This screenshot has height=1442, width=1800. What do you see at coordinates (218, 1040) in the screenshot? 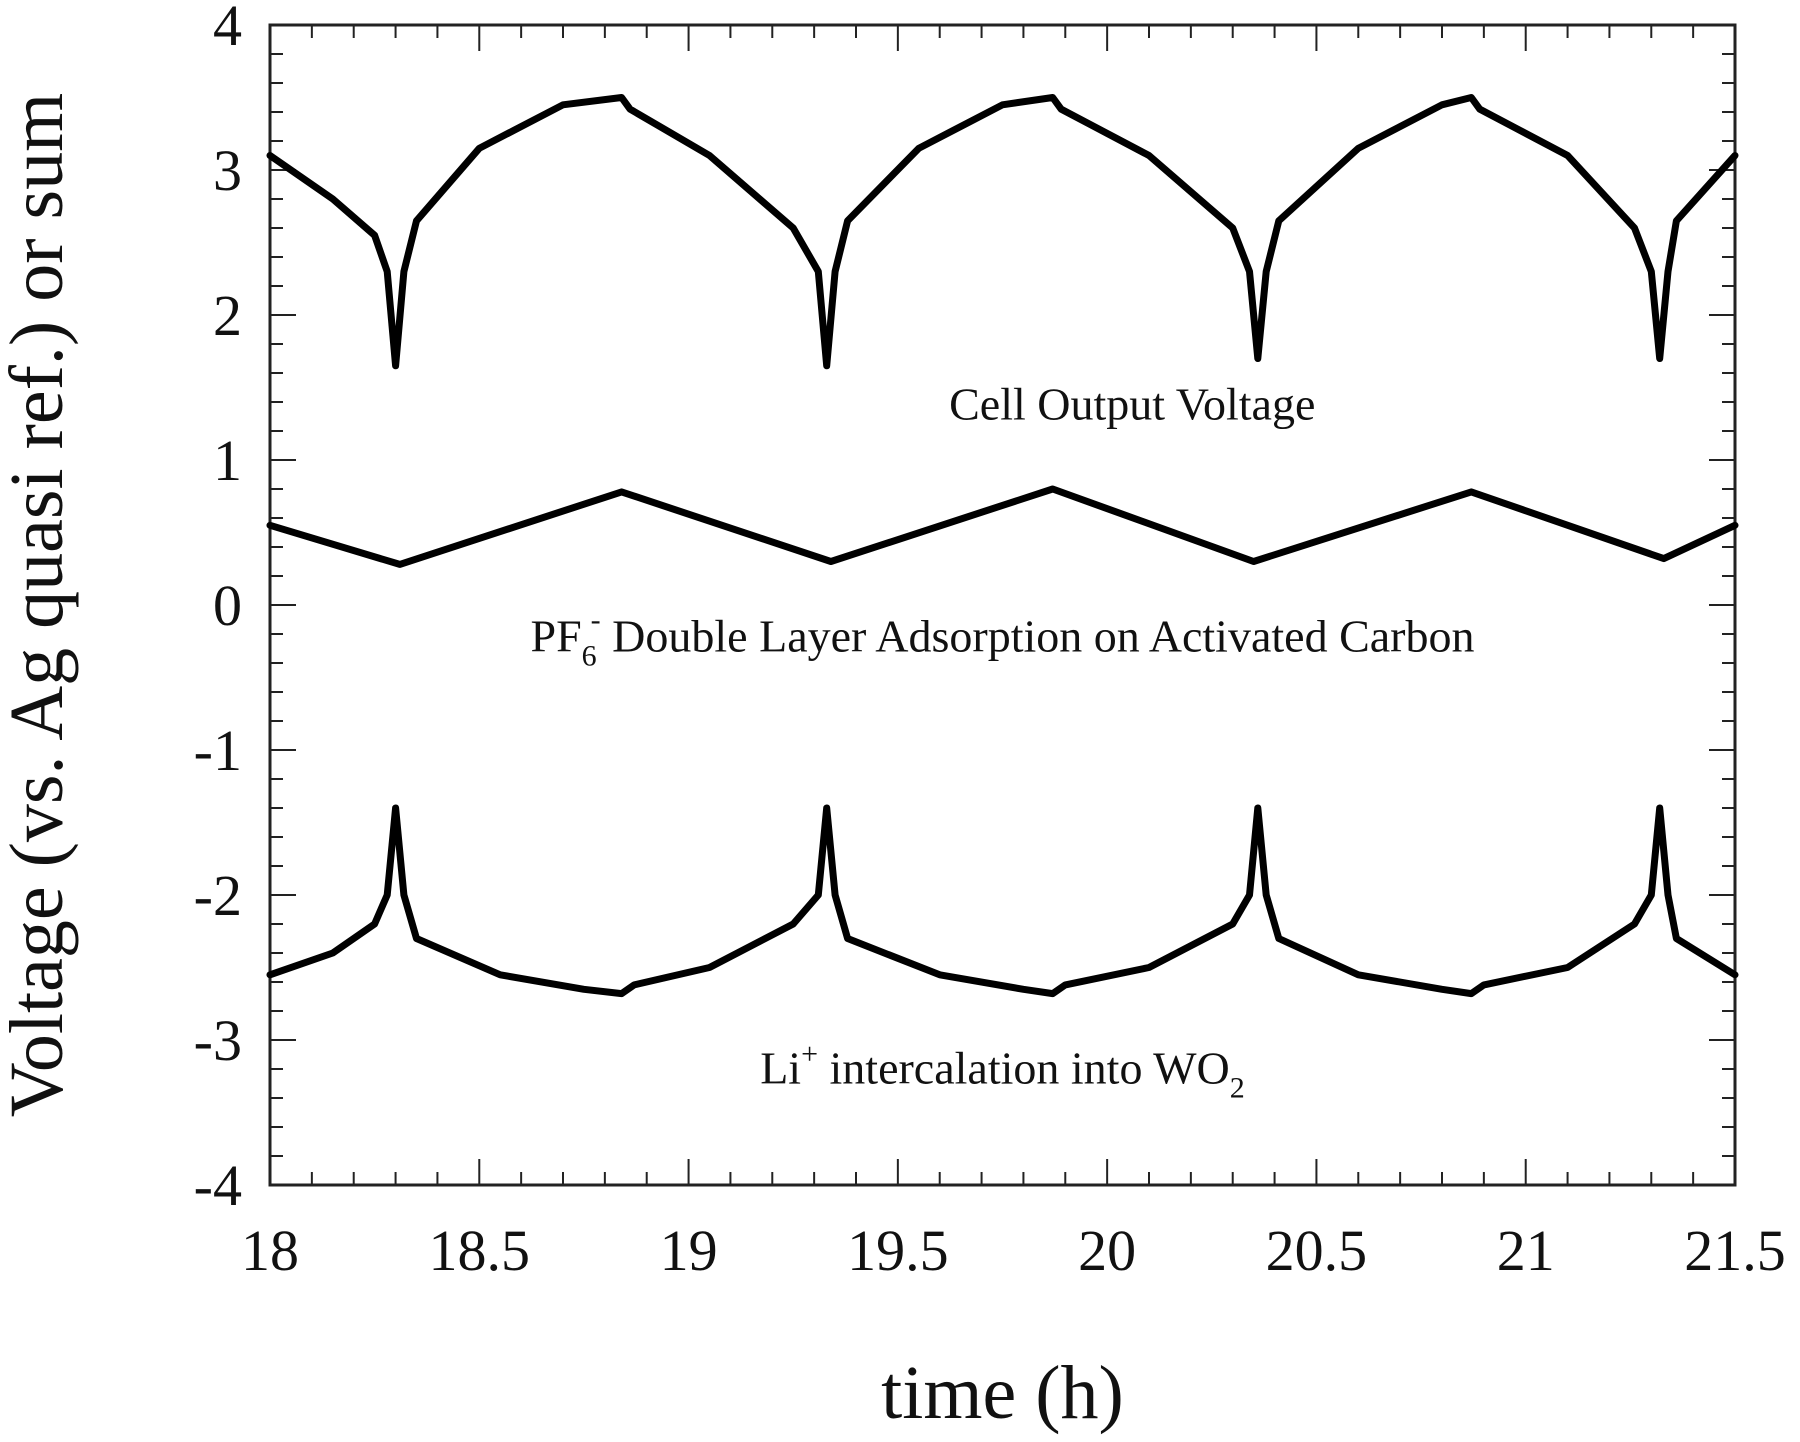
I see `y-tick-label: -3` at bounding box center [218, 1040].